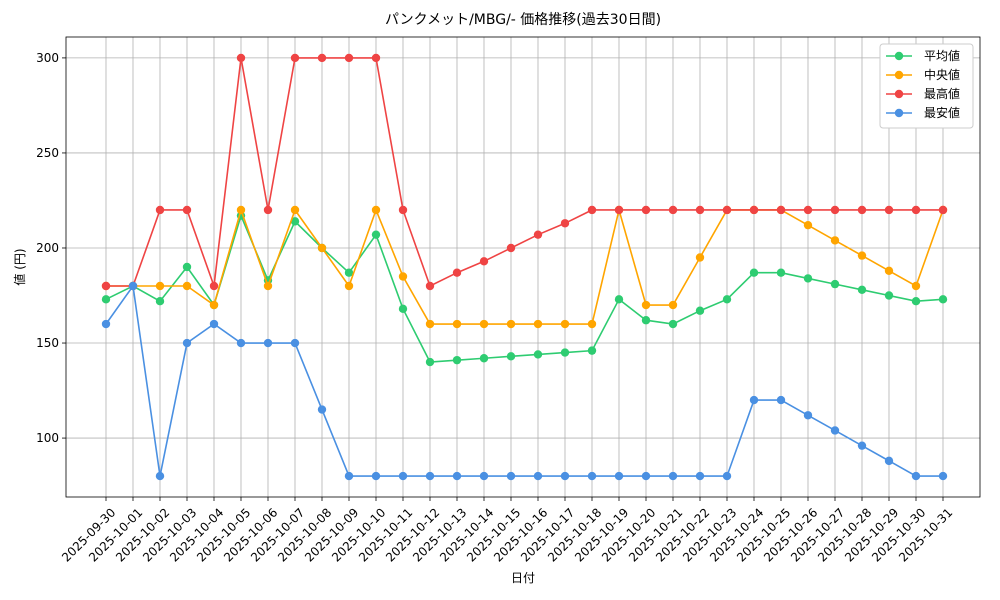  I want to click on y-tick-label: 100, so click(47, 438).